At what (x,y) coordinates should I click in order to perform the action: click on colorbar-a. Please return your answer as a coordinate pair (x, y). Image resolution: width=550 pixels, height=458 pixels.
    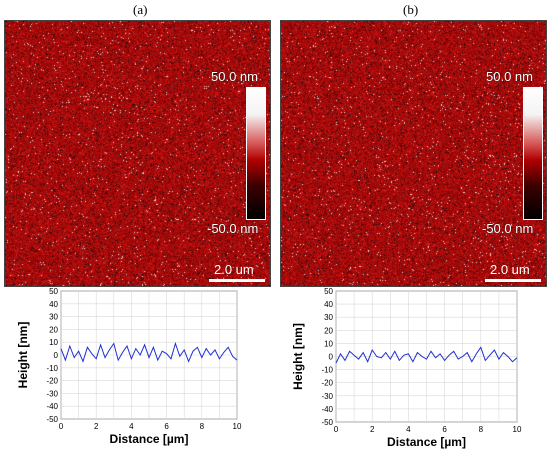
    Looking at the image, I should click on (256, 153).